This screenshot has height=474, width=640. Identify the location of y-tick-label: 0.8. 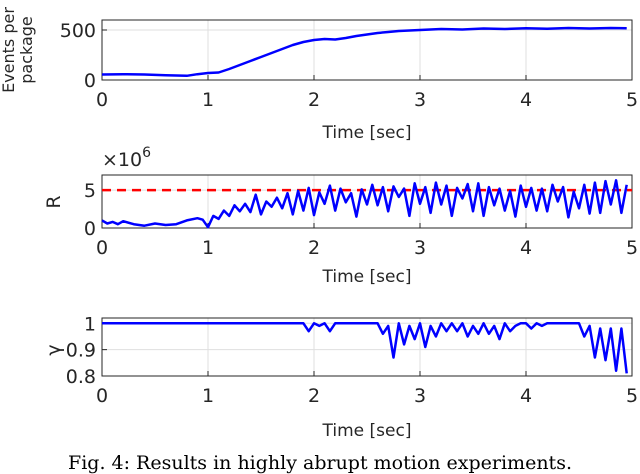
(81, 377).